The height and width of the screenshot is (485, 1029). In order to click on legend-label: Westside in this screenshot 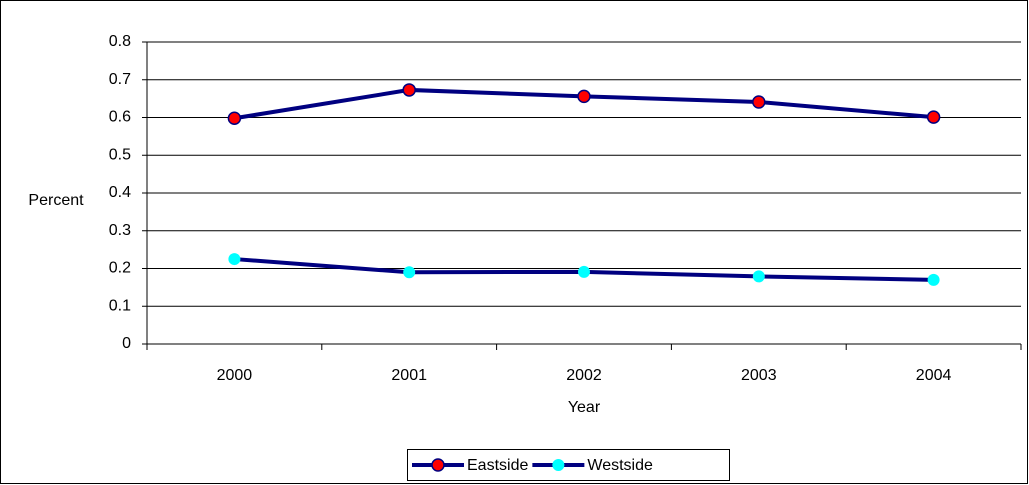, I will do `click(620, 465)`.